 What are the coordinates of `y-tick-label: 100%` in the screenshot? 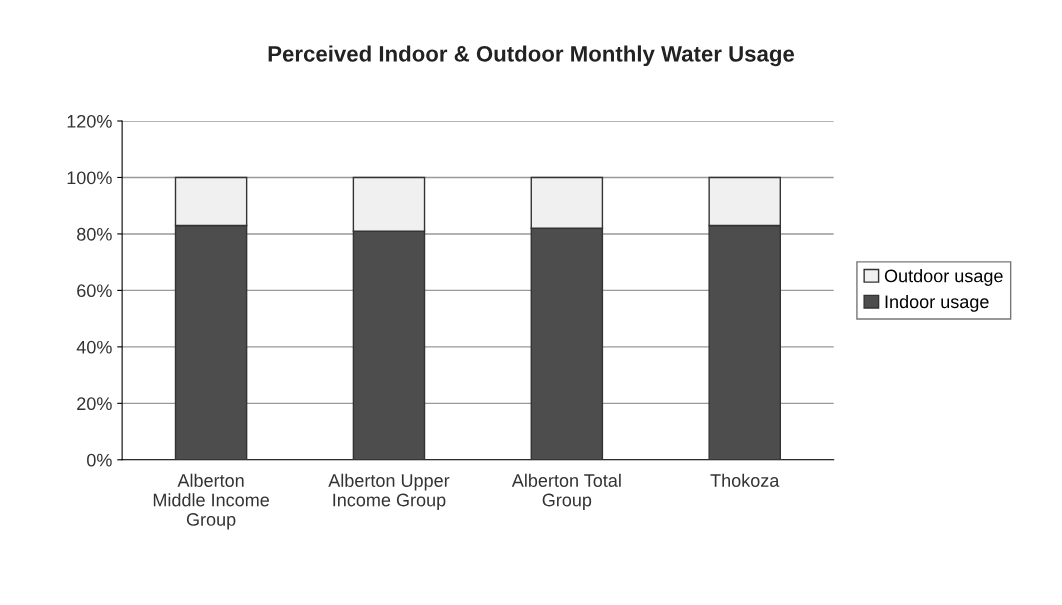 It's located at (89, 178).